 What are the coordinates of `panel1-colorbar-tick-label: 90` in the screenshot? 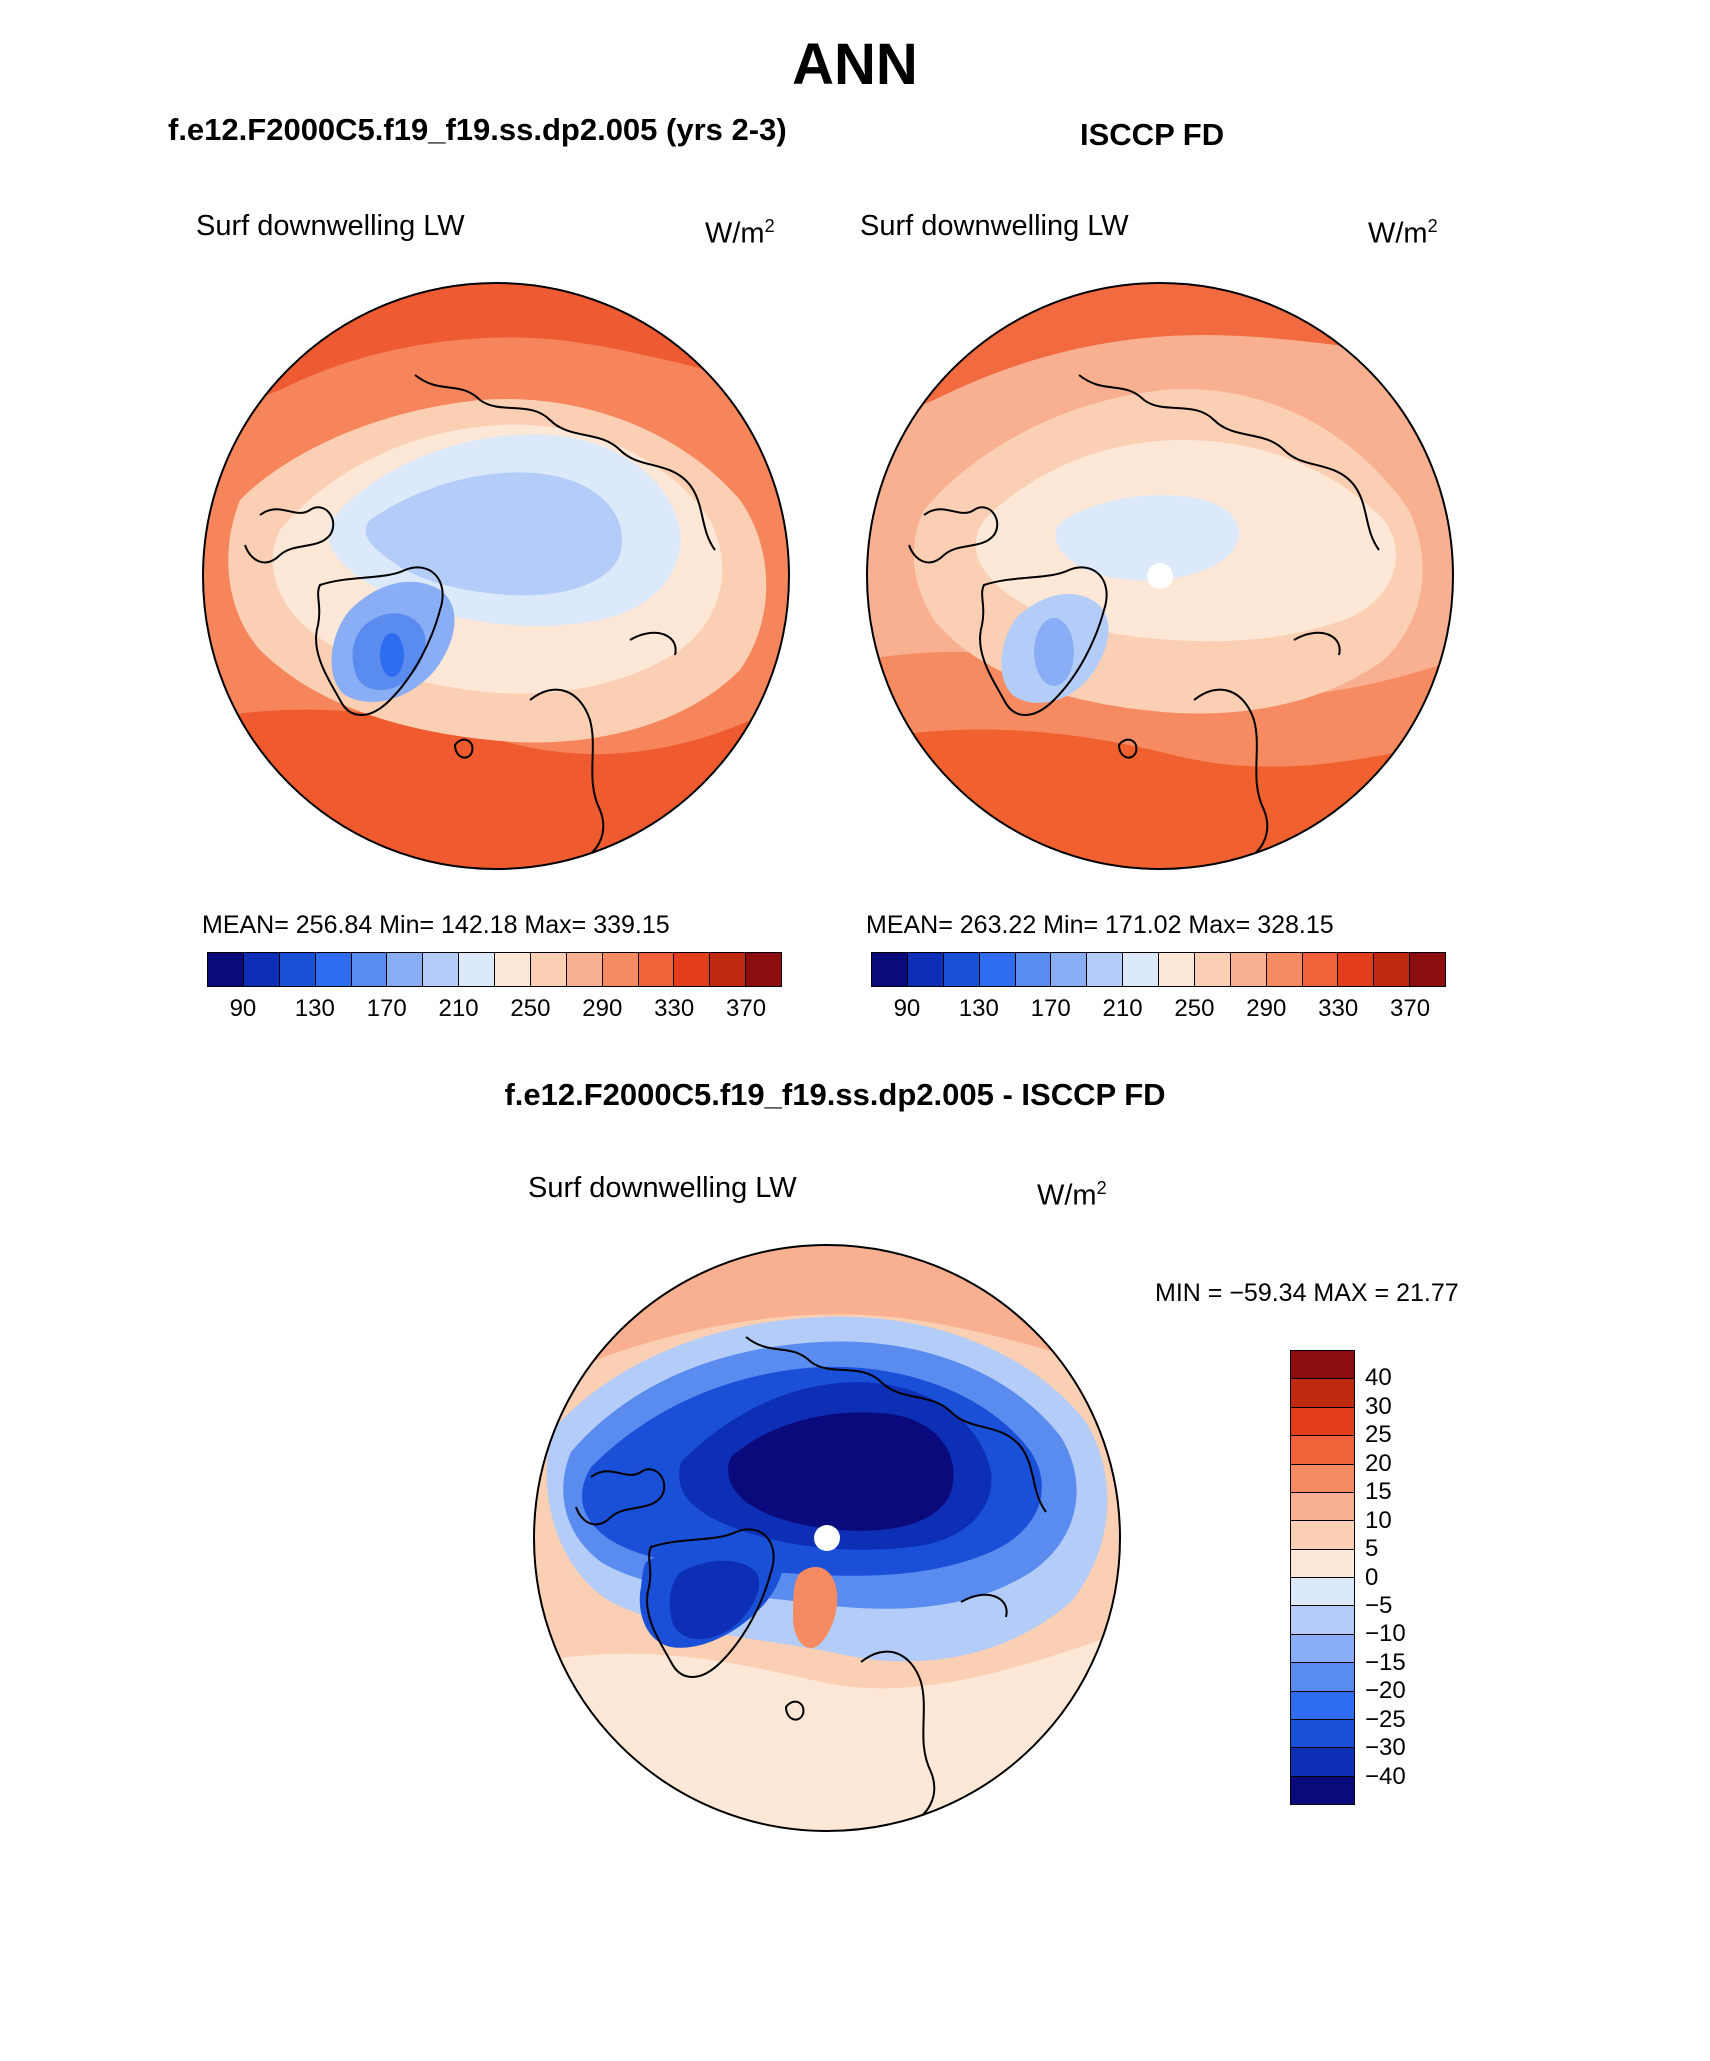 It's located at (243, 1008).